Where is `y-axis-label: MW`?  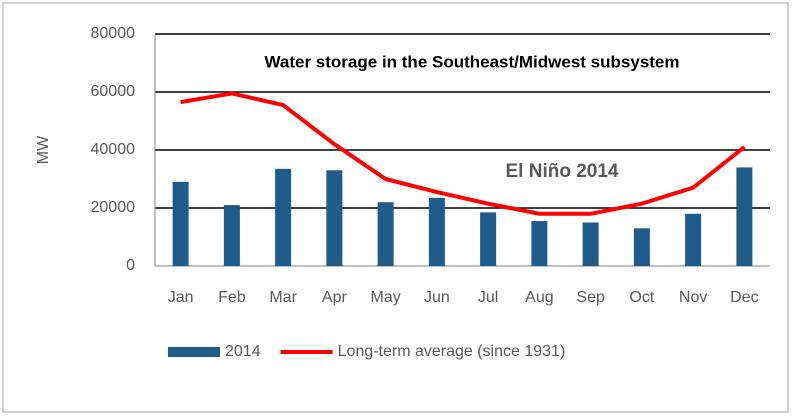
y-axis-label: MW is located at coordinates (43, 149).